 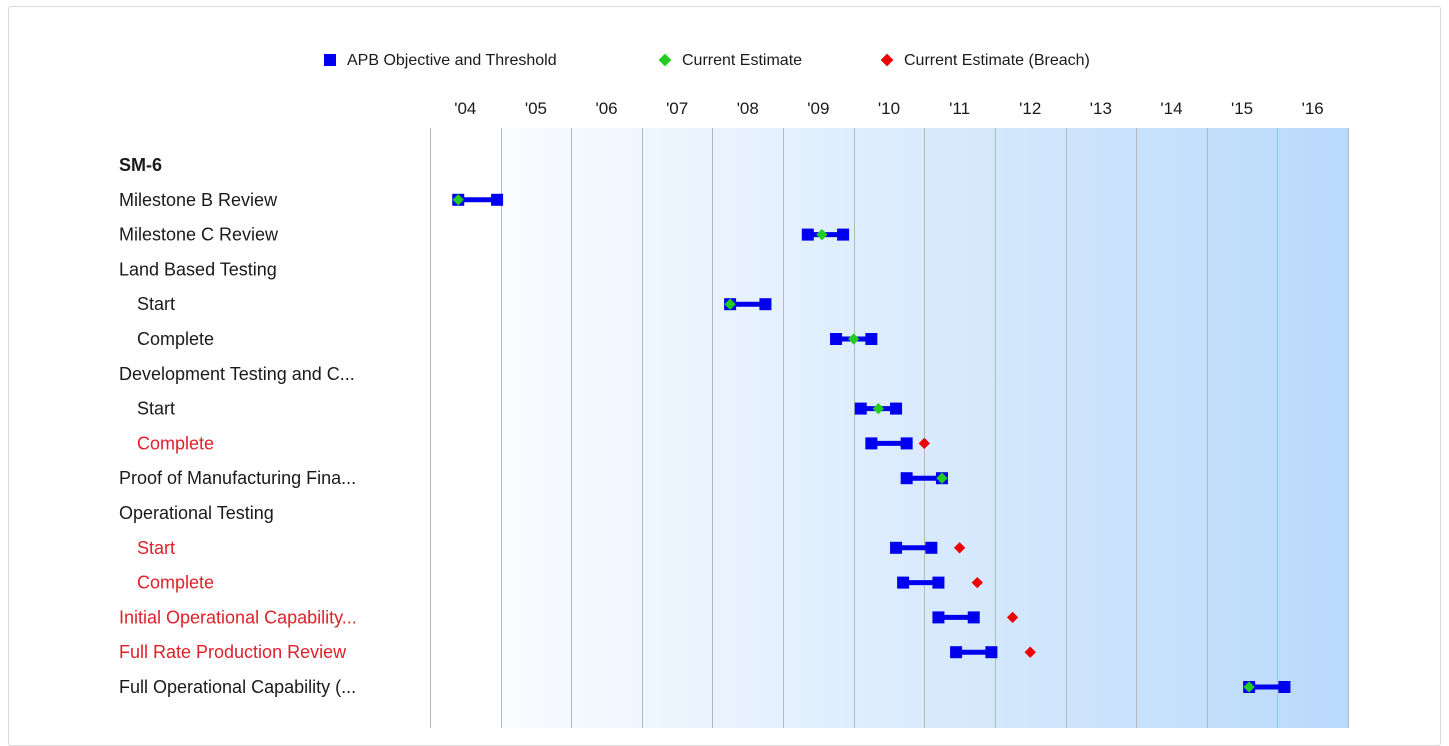 What do you see at coordinates (997, 60) in the screenshot?
I see `legend-label: Current Estimate (Breach)` at bounding box center [997, 60].